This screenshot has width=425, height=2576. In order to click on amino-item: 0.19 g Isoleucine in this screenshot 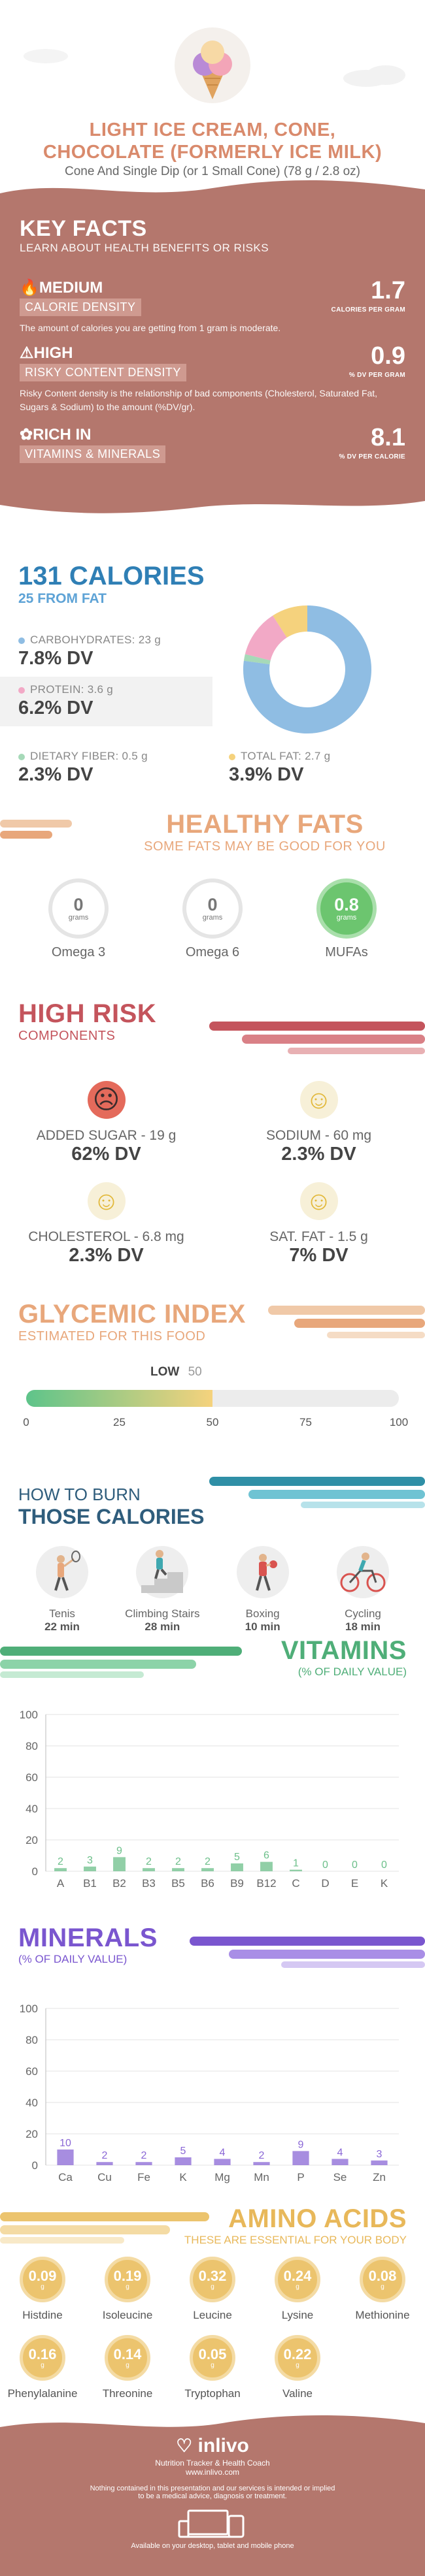, I will do `click(127, 2289)`.